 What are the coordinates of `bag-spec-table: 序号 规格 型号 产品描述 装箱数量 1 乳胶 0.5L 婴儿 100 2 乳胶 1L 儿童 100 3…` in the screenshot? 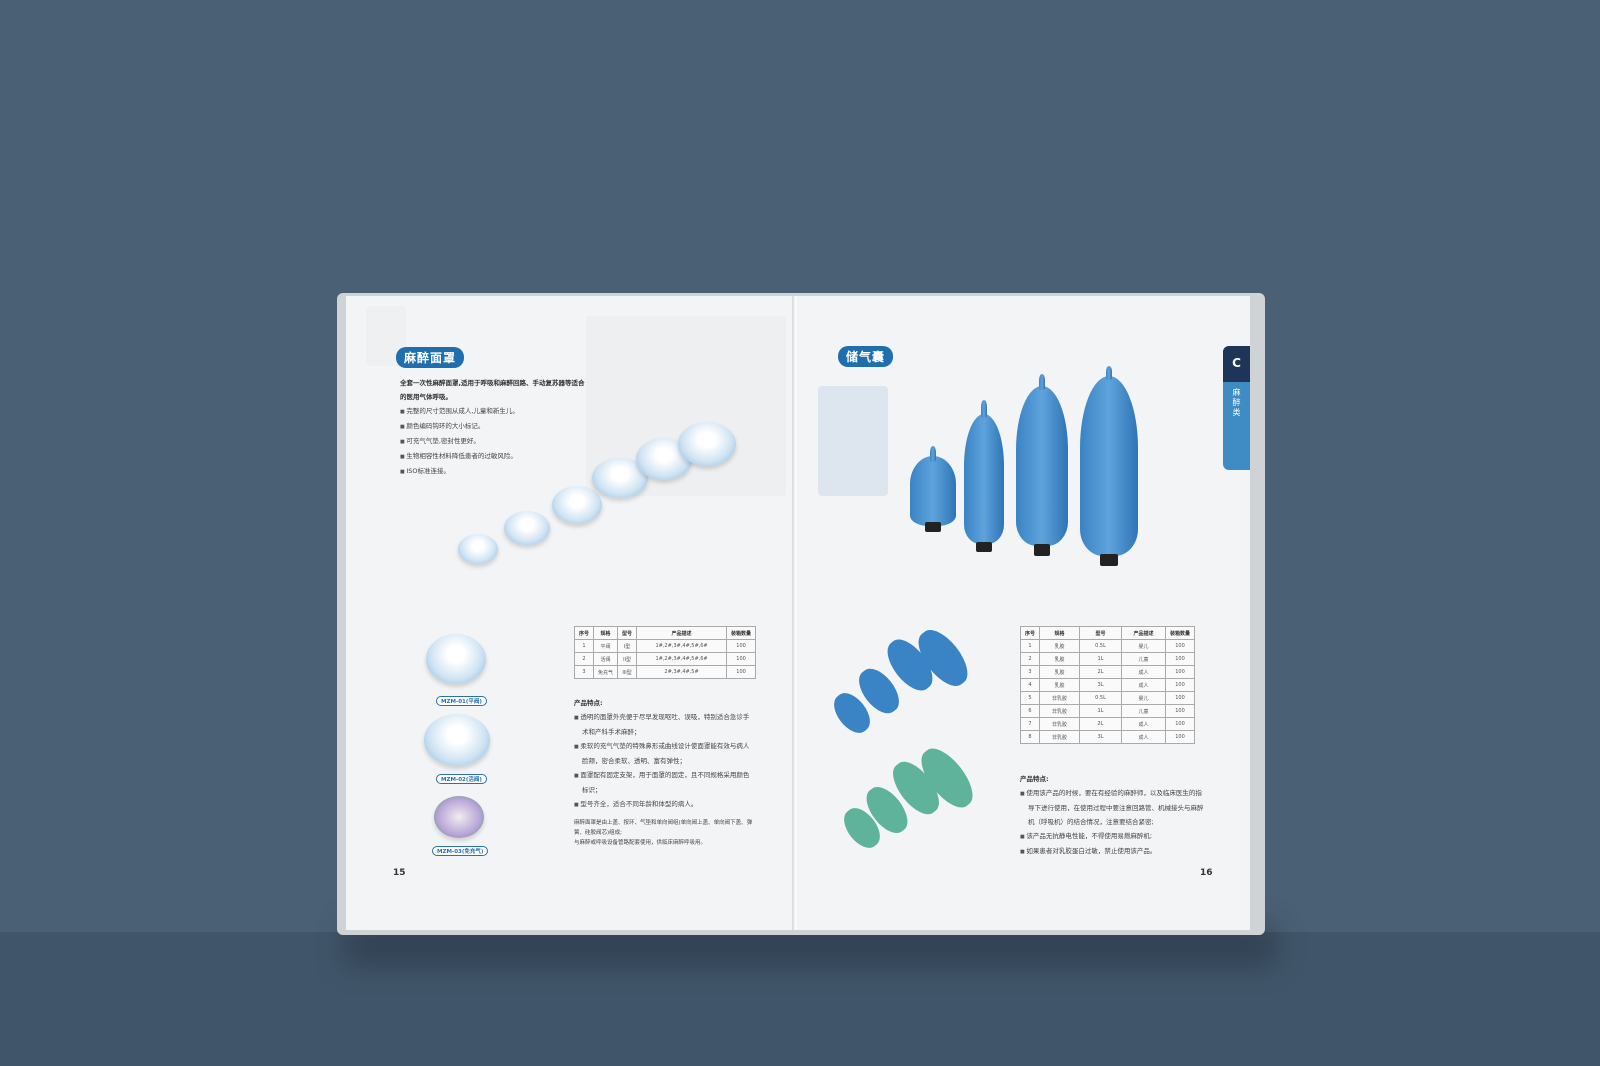 It's located at (1107, 685).